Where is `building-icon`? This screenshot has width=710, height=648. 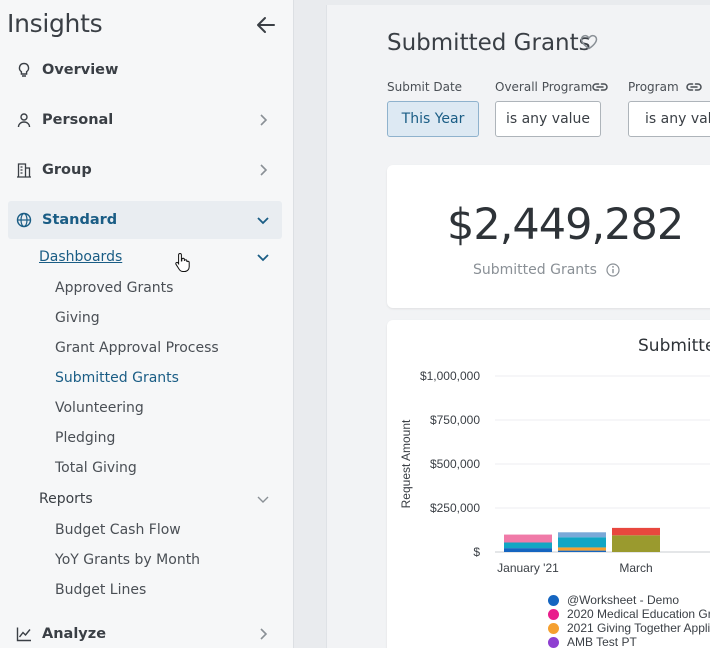 building-icon is located at coordinates (24, 170).